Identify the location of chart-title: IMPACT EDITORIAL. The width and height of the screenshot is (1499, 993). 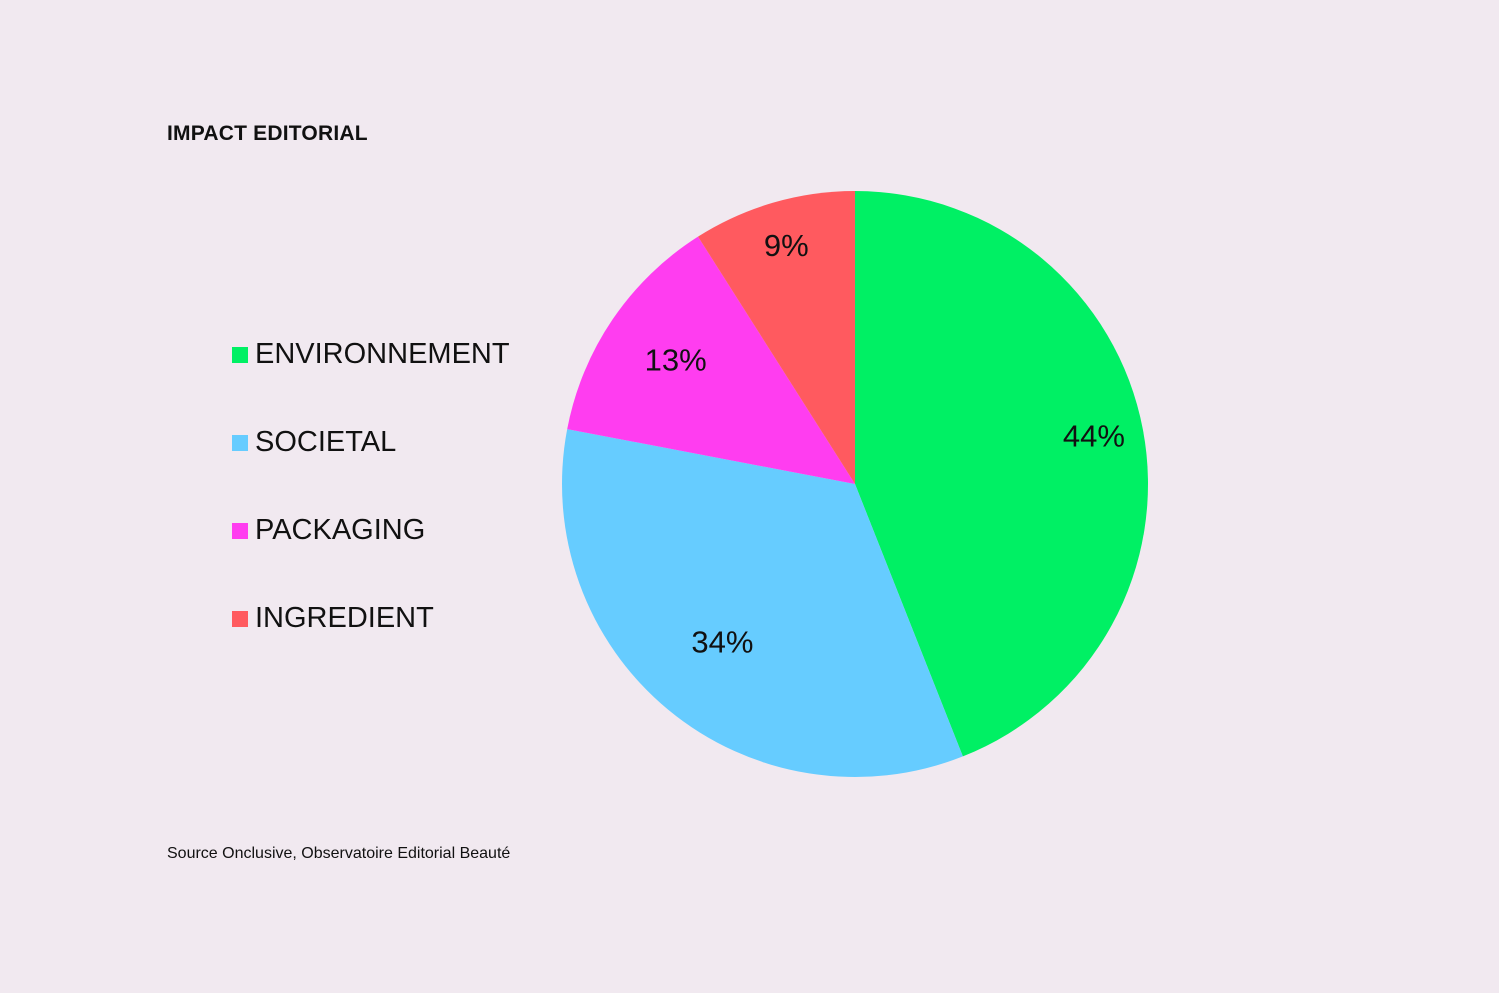
(267, 133).